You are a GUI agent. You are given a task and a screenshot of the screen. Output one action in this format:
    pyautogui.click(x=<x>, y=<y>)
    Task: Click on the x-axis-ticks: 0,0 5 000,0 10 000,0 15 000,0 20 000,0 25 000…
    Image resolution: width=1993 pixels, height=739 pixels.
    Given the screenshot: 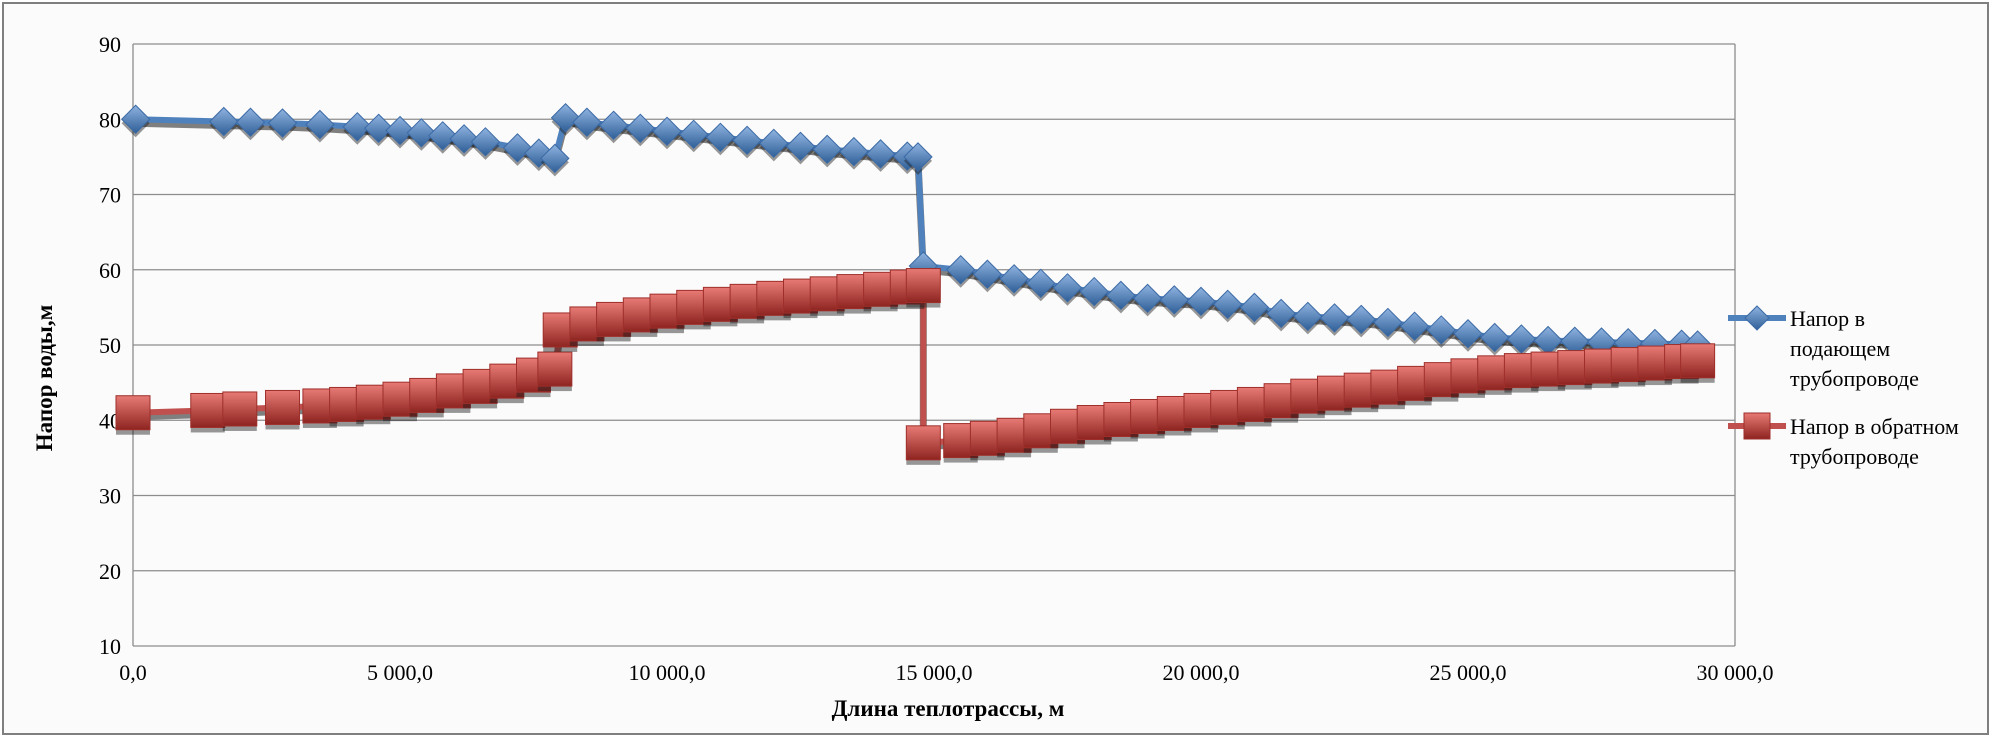 What is the action you would take?
    pyautogui.click(x=946, y=672)
    